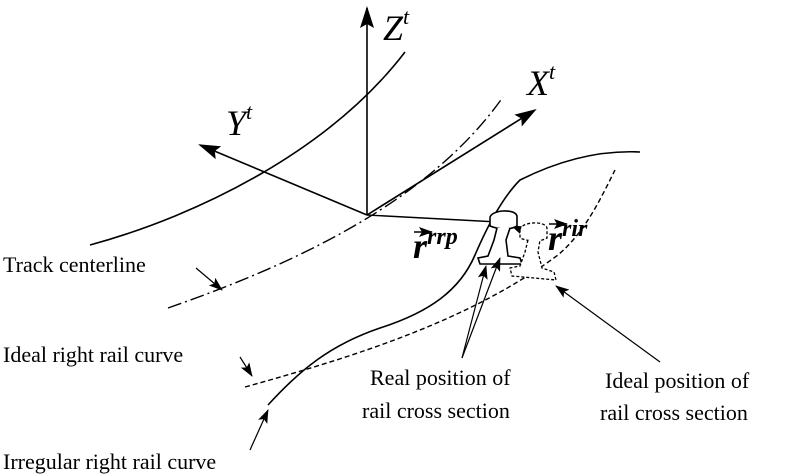 The width and height of the screenshot is (794, 476). I want to click on track-centerline-label: Track centerline, so click(74, 264).